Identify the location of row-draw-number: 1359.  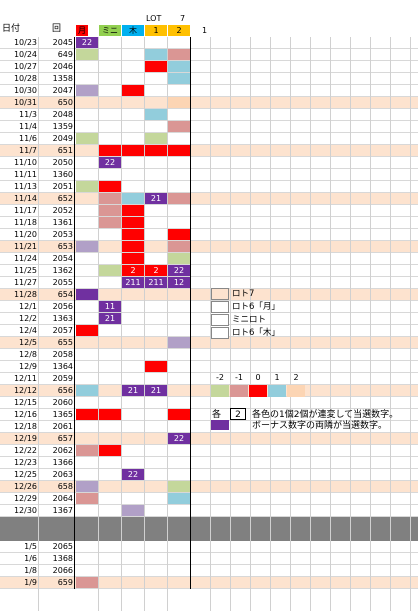
(62, 126).